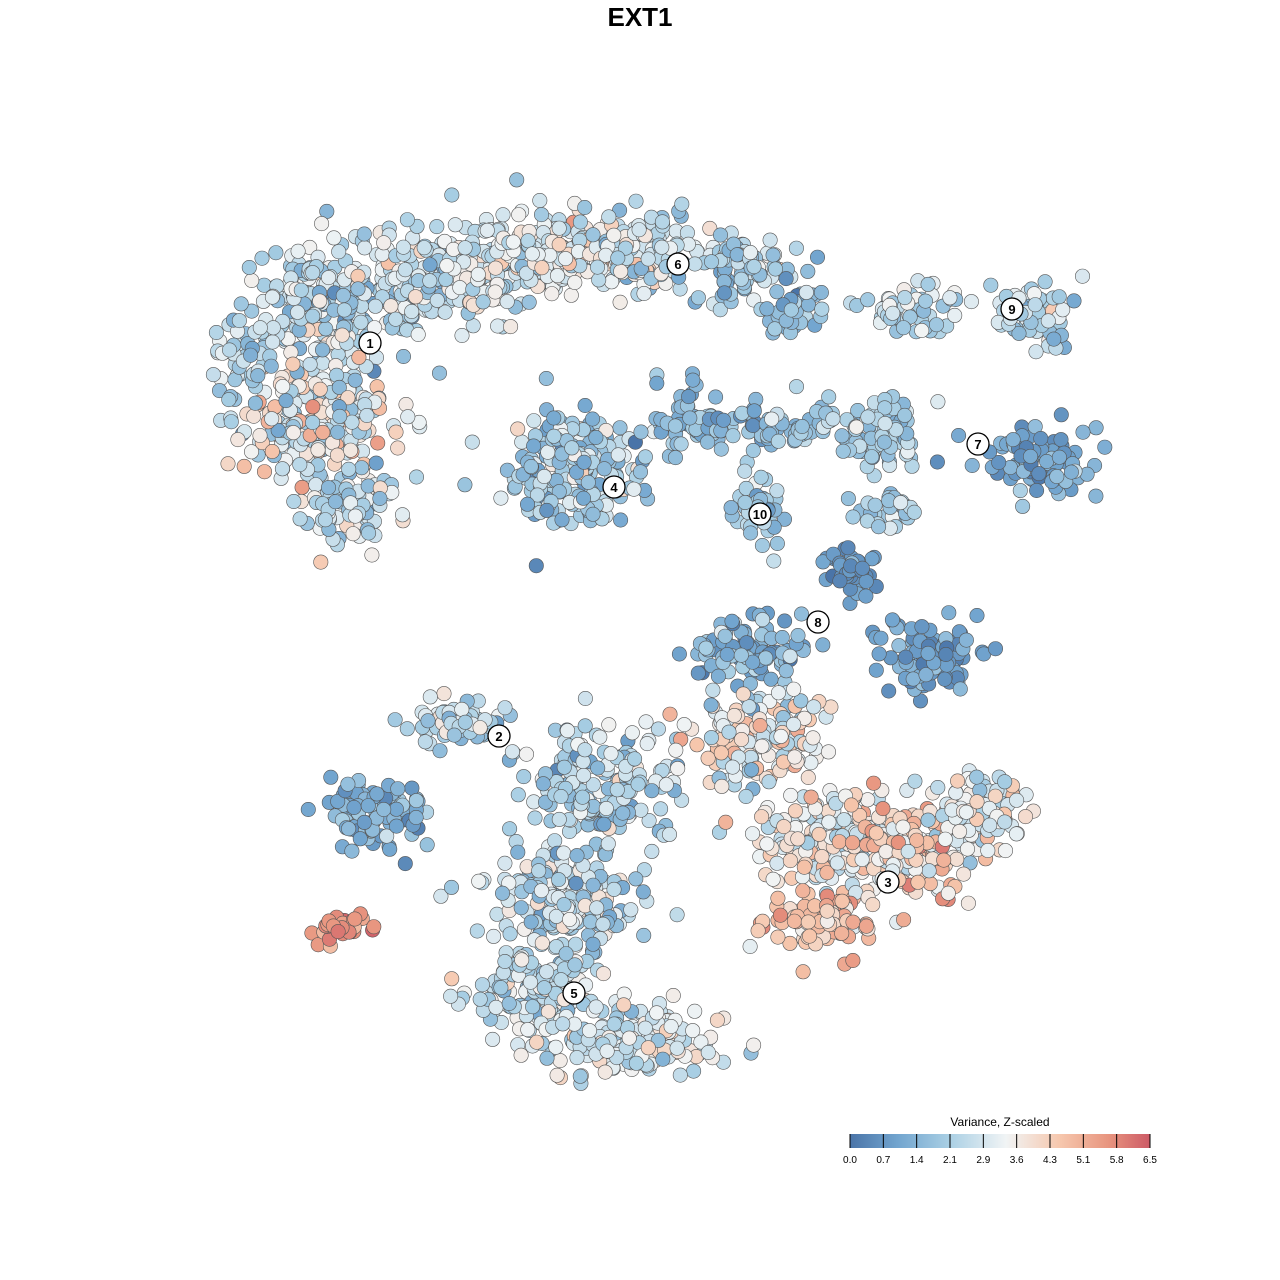 The height and width of the screenshot is (1280, 1280). What do you see at coordinates (966, 640) in the screenshot?
I see `data-point-2098` at bounding box center [966, 640].